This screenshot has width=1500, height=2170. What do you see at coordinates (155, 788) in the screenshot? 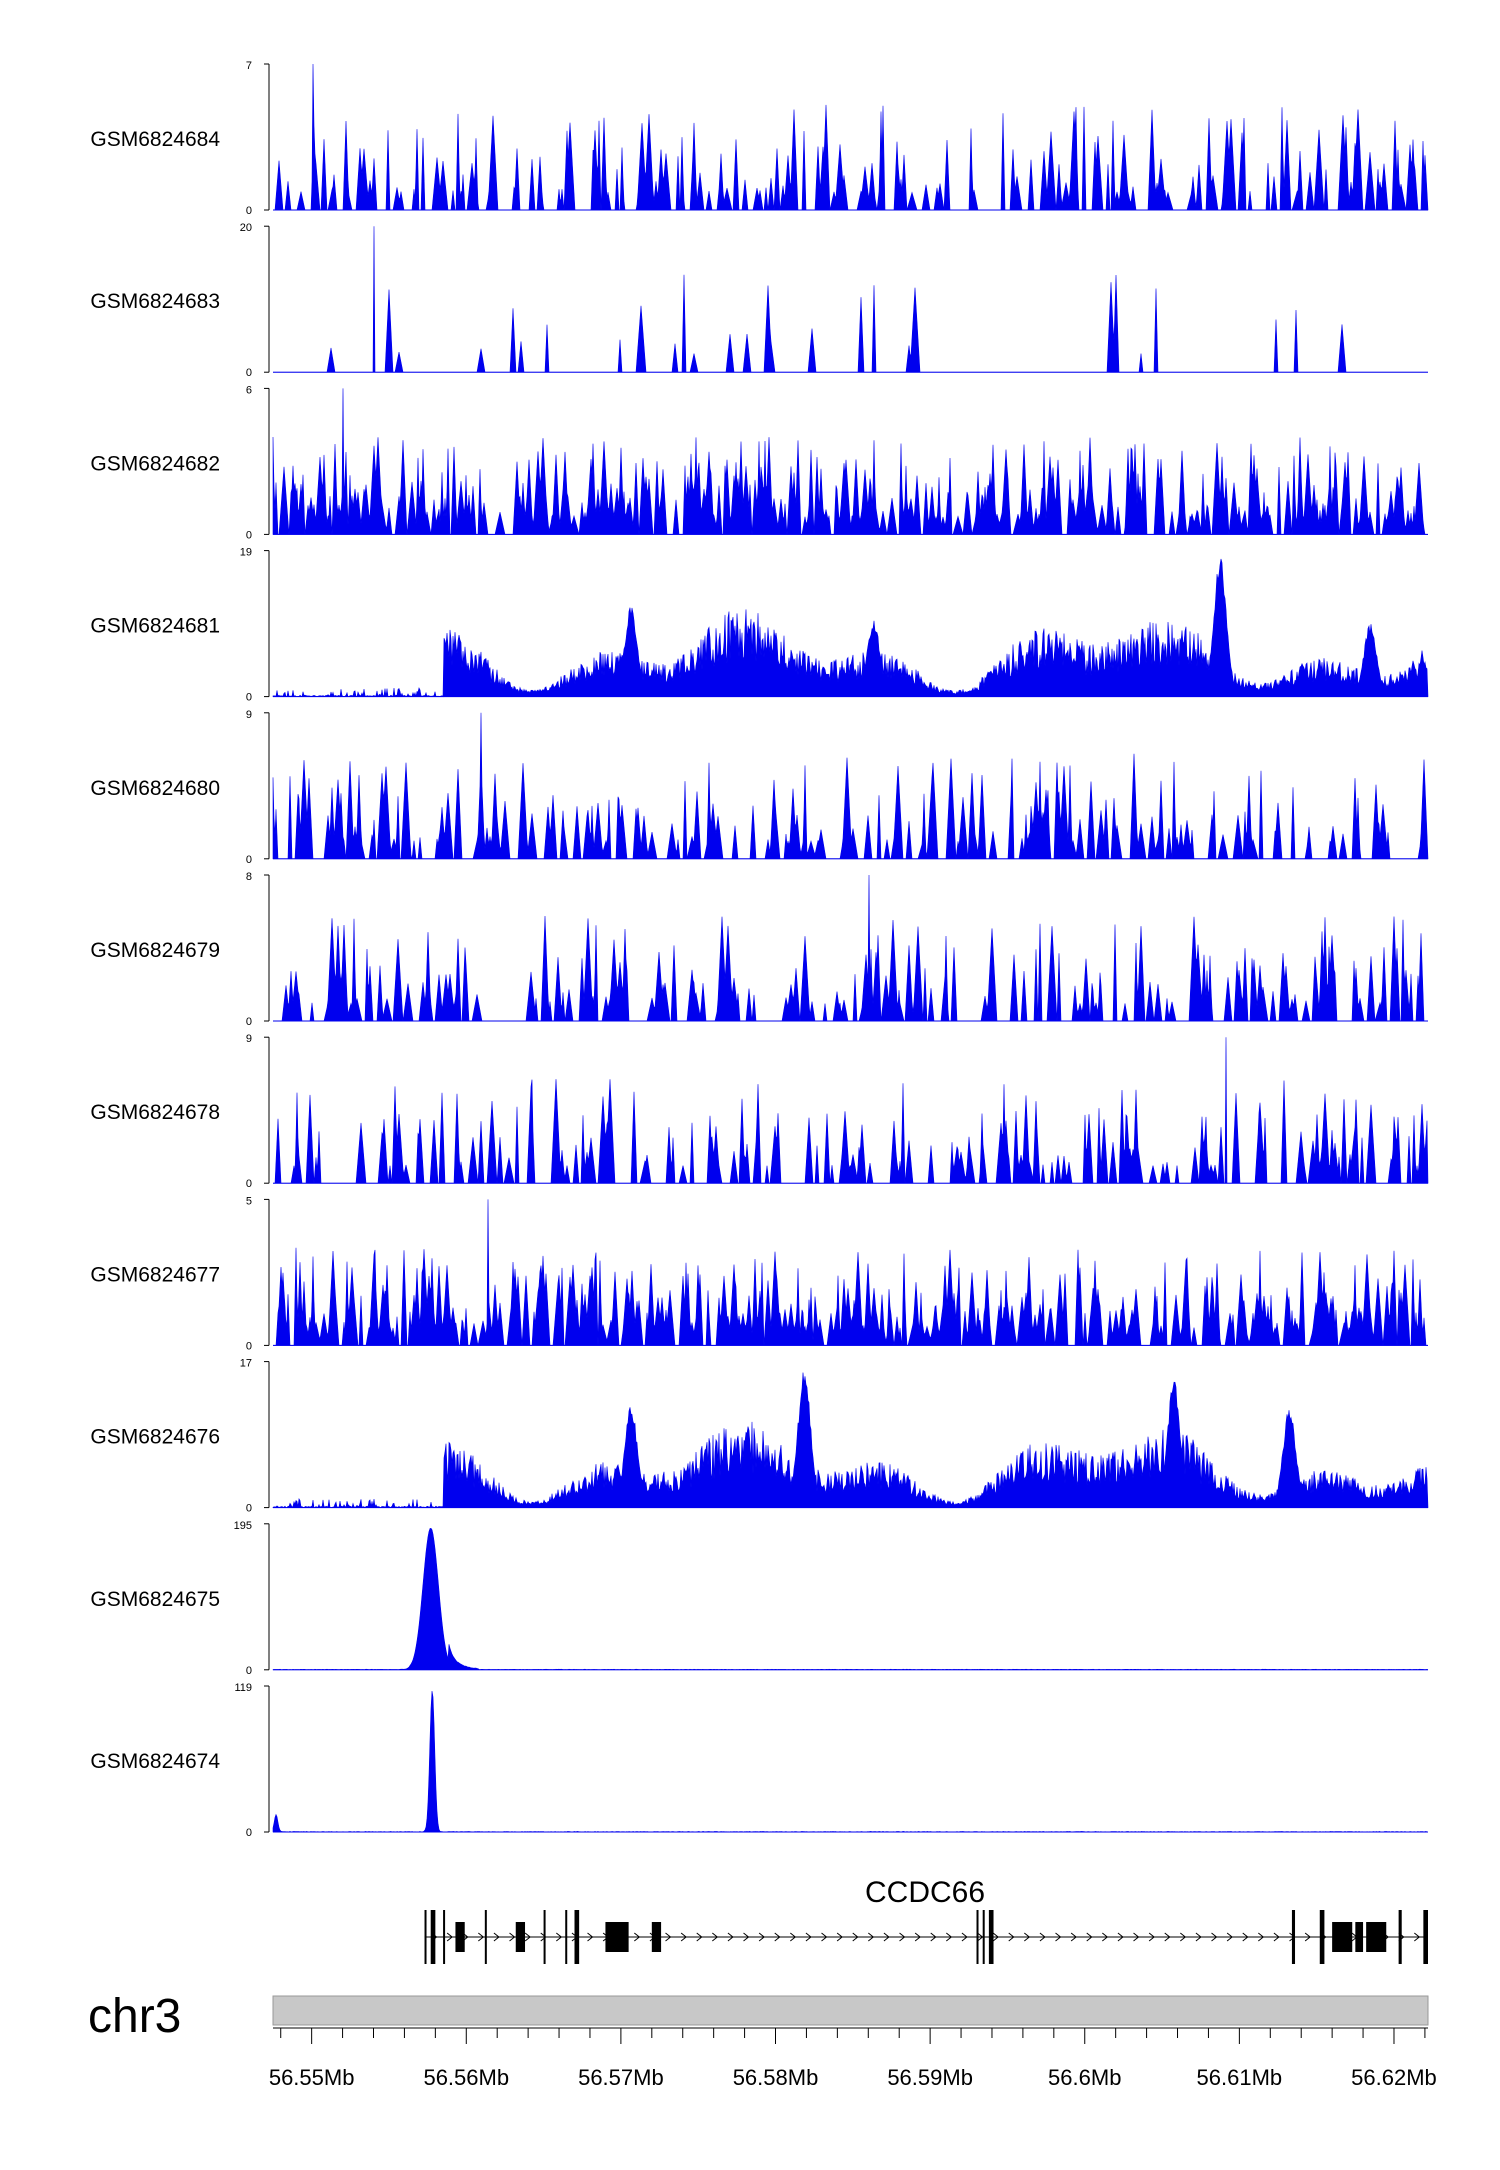
I see `track-label: GSM6824680` at bounding box center [155, 788].